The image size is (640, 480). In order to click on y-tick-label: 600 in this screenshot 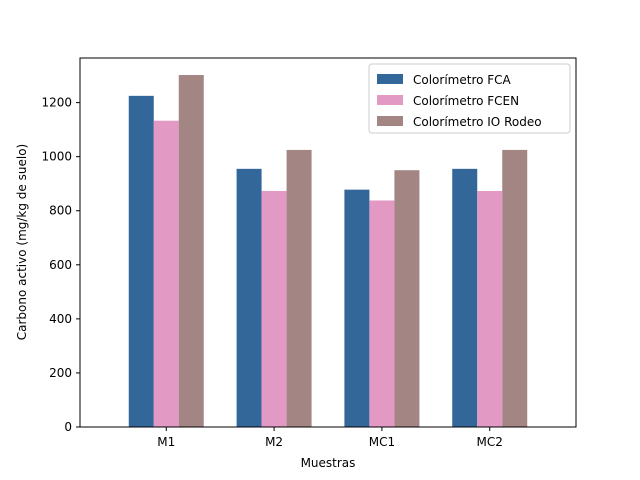, I will do `click(60, 265)`.